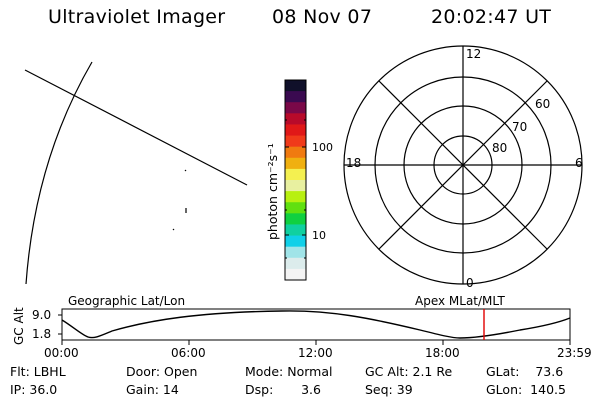 Image resolution: width=600 pixels, height=400 pixels. What do you see at coordinates (579, 163) in the screenshot?
I see `mlt-label-6: 6` at bounding box center [579, 163].